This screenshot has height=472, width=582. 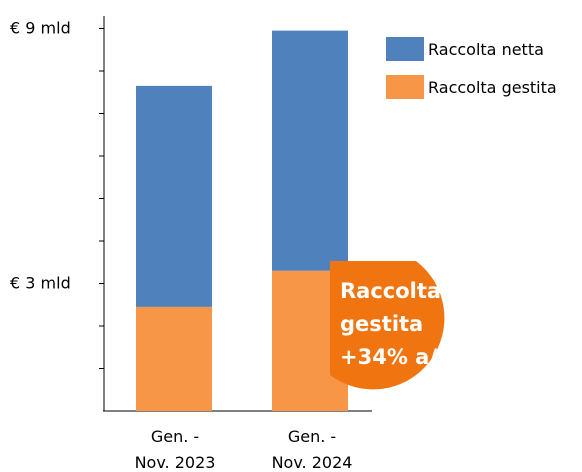 I want to click on legend-label: Raccolta gestita, so click(x=492, y=87).